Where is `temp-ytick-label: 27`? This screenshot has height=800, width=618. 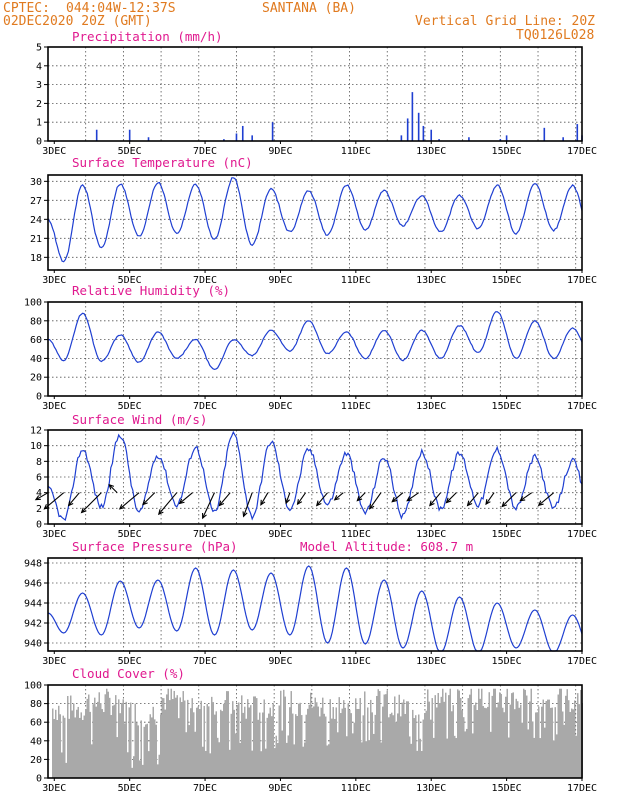
temp-ytick-label: 27 is located at coordinates (36, 201).